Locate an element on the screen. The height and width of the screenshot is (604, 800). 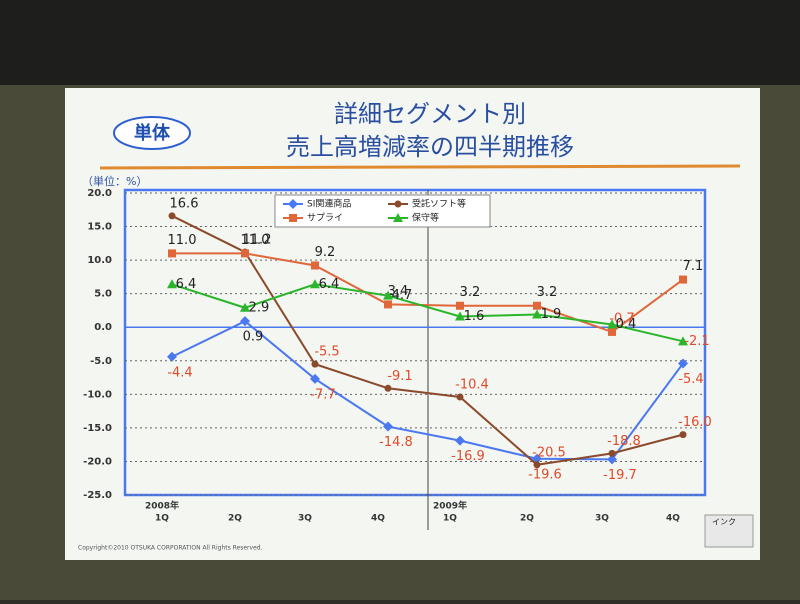
legend-label: 保守等 is located at coordinates (425, 218).